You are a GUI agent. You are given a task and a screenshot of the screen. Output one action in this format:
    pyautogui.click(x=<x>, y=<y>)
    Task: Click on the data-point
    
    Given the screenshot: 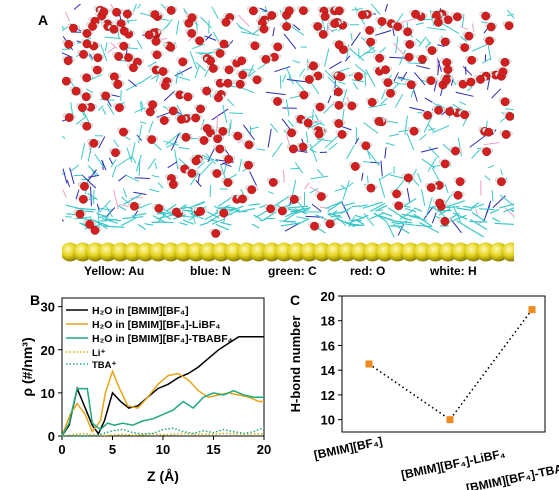 What is the action you would take?
    pyautogui.click(x=450, y=420)
    